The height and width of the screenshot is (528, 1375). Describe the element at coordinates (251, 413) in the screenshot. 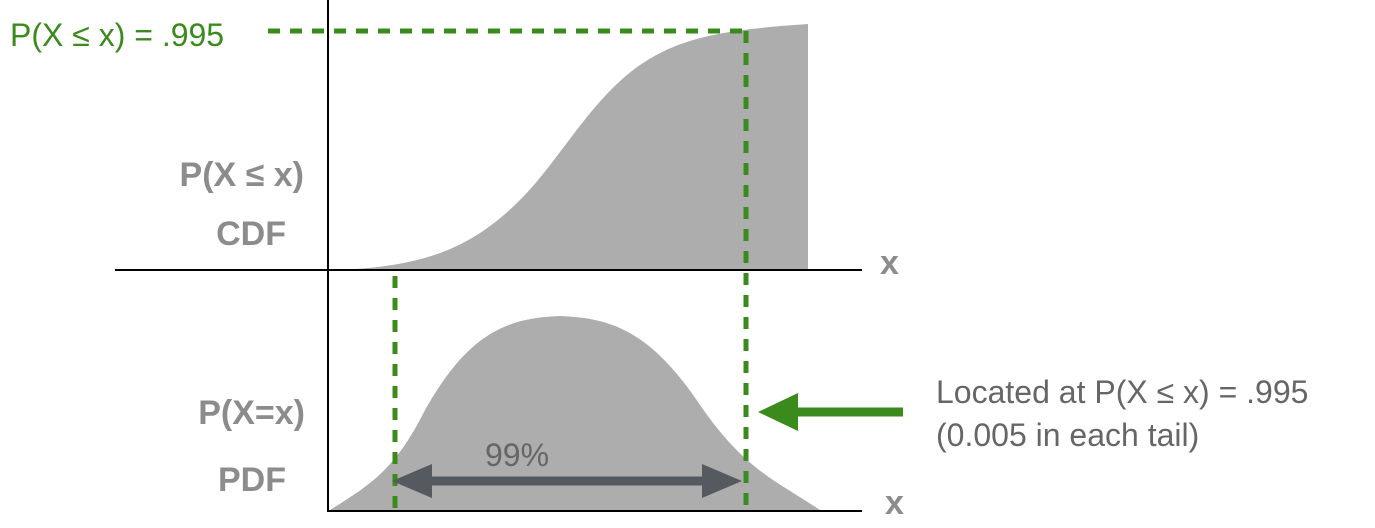

I see `pdf-ylabel-line1: P(X=x)` at that location.